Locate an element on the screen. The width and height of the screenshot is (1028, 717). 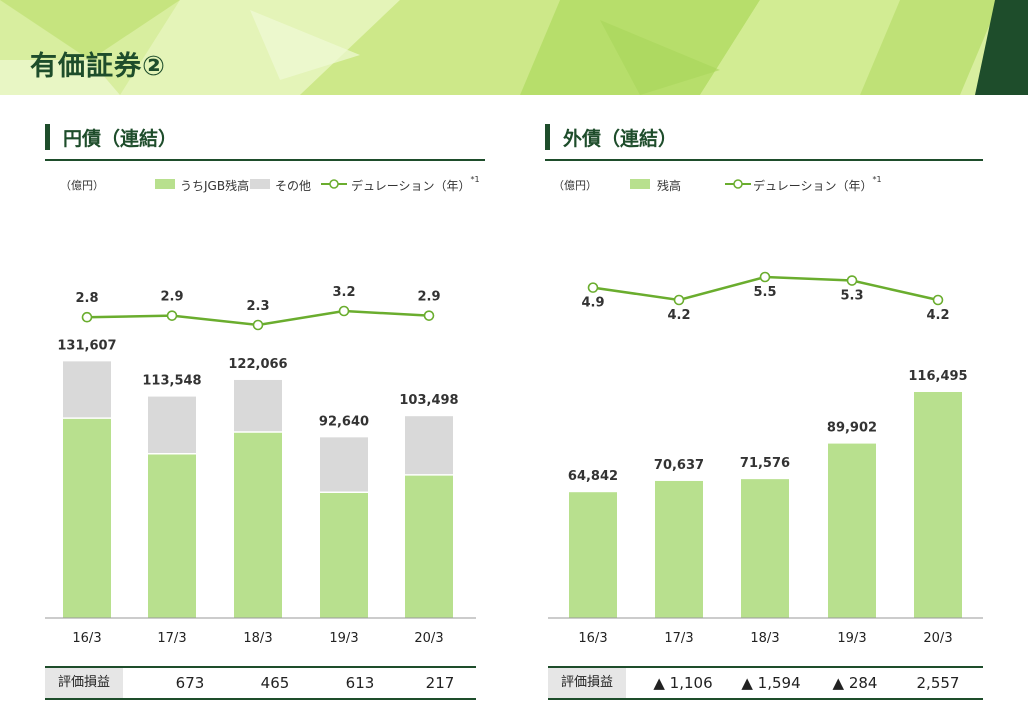
bar-total-label: 64,842 is located at coordinates (593, 476).